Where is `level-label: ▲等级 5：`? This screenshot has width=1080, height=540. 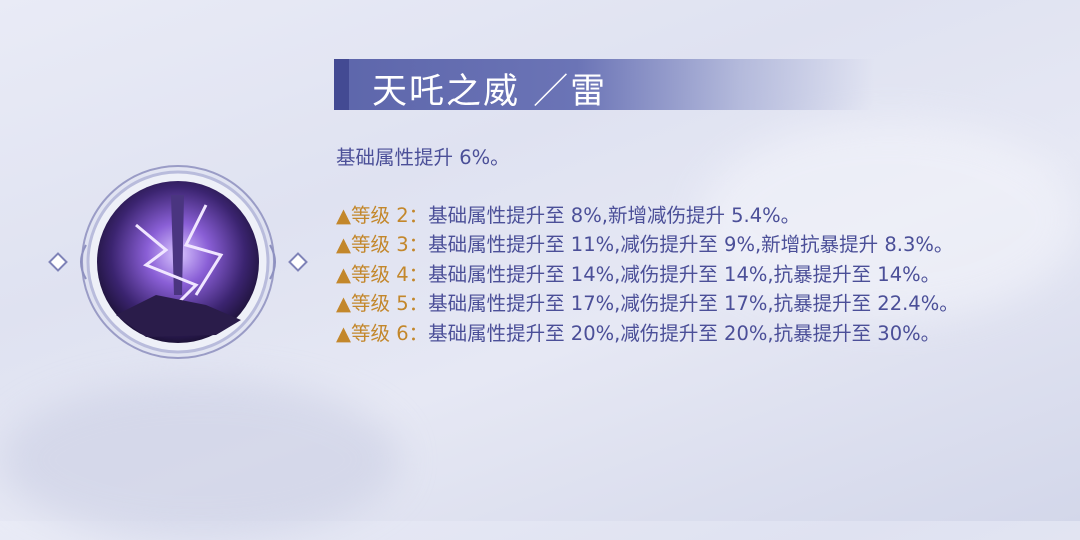 level-label: ▲等级 5： is located at coordinates (382, 303).